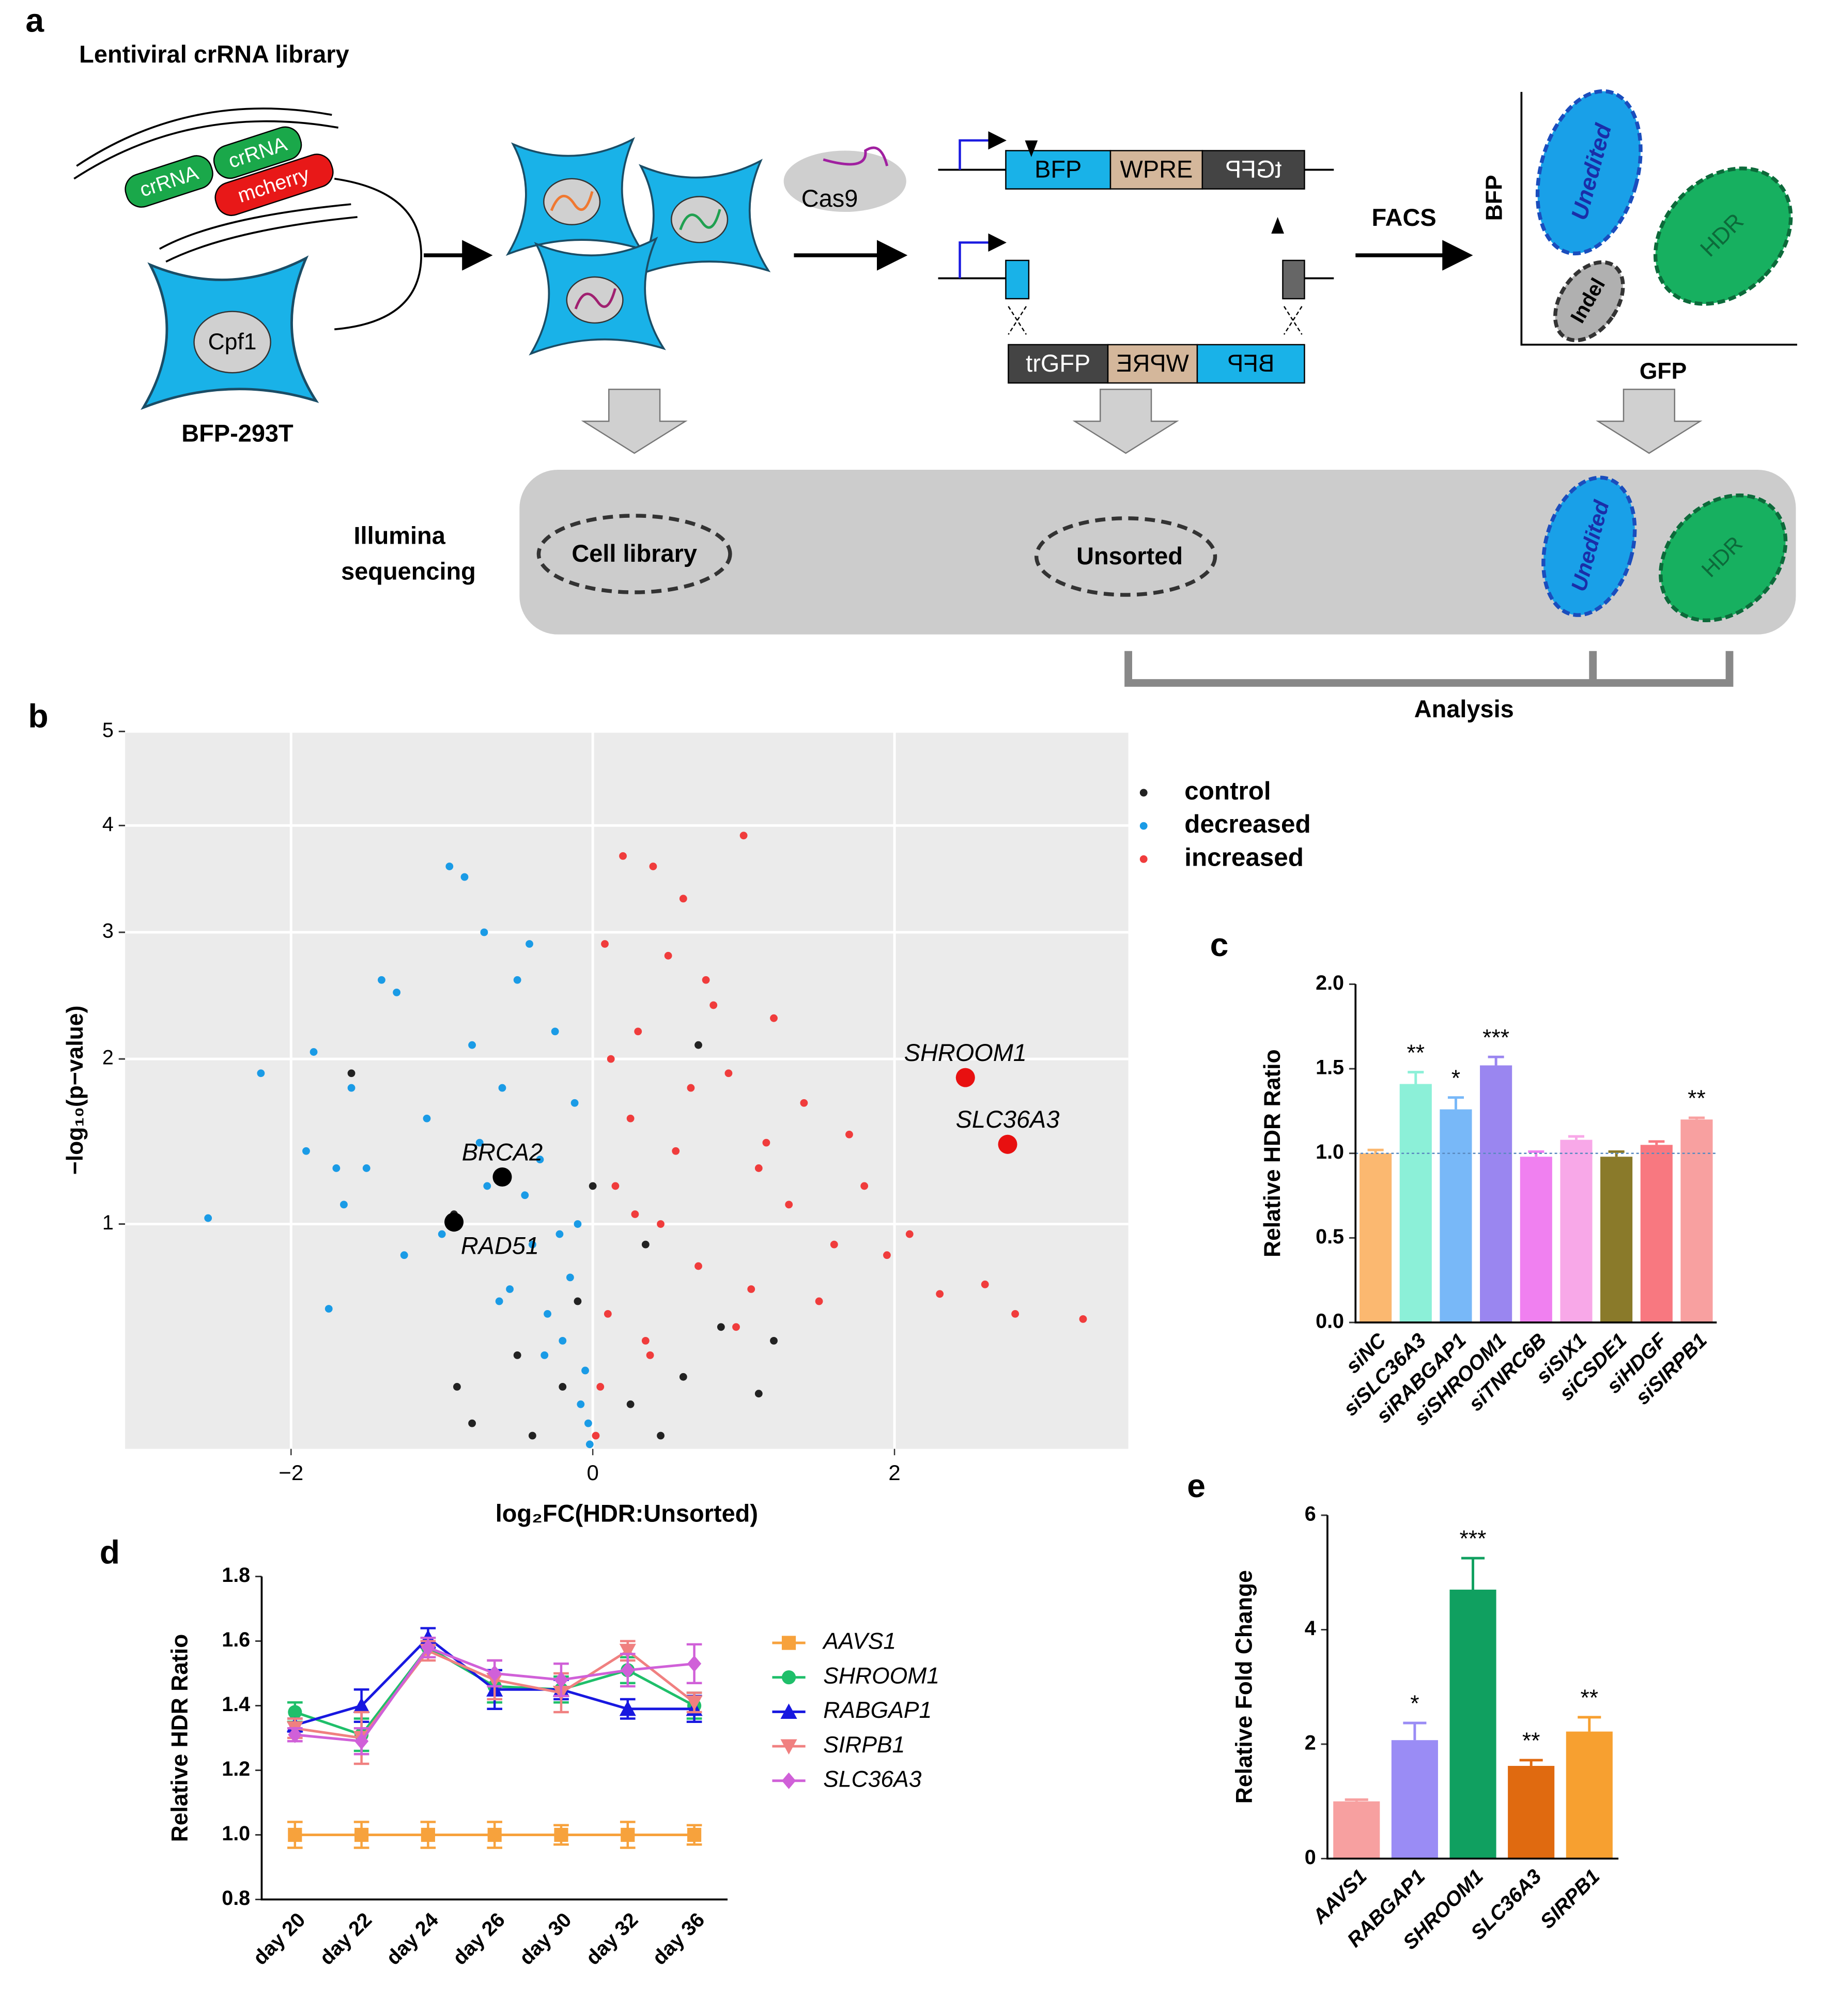  I want to click on guide, so click(572, 201).